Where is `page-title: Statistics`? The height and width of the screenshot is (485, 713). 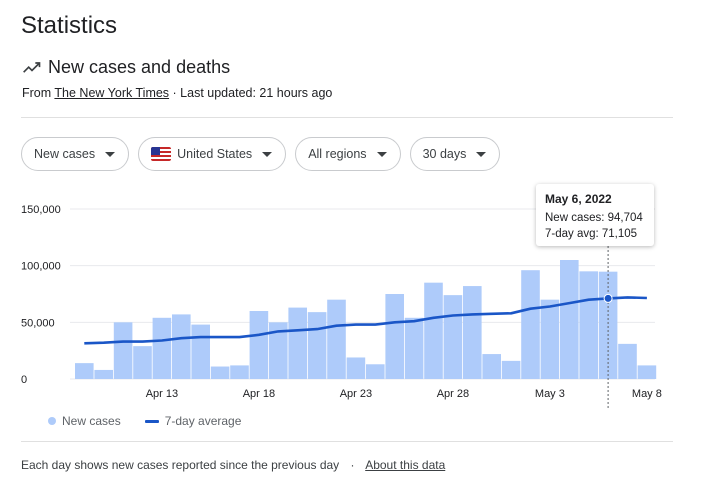 page-title: Statistics is located at coordinates (69, 25).